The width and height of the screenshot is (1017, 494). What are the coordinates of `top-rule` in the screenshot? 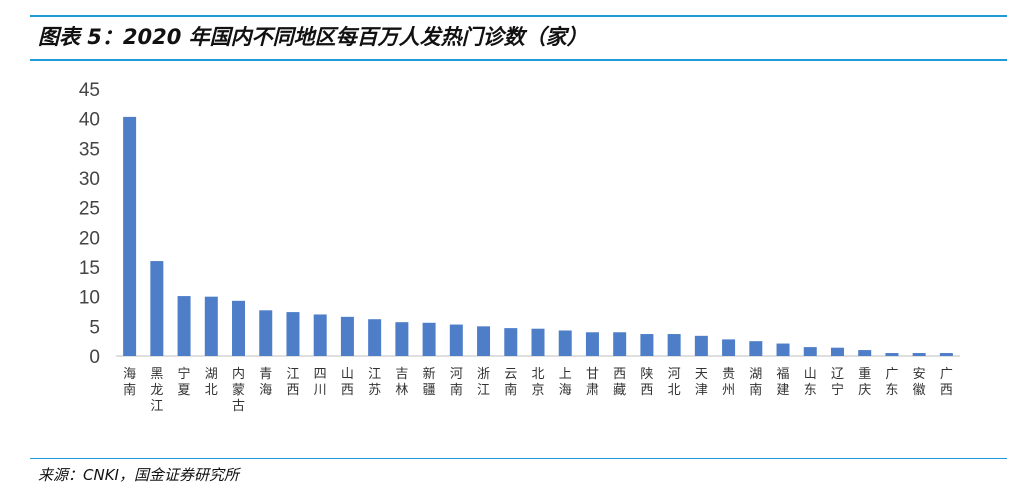 It's located at (518, 16).